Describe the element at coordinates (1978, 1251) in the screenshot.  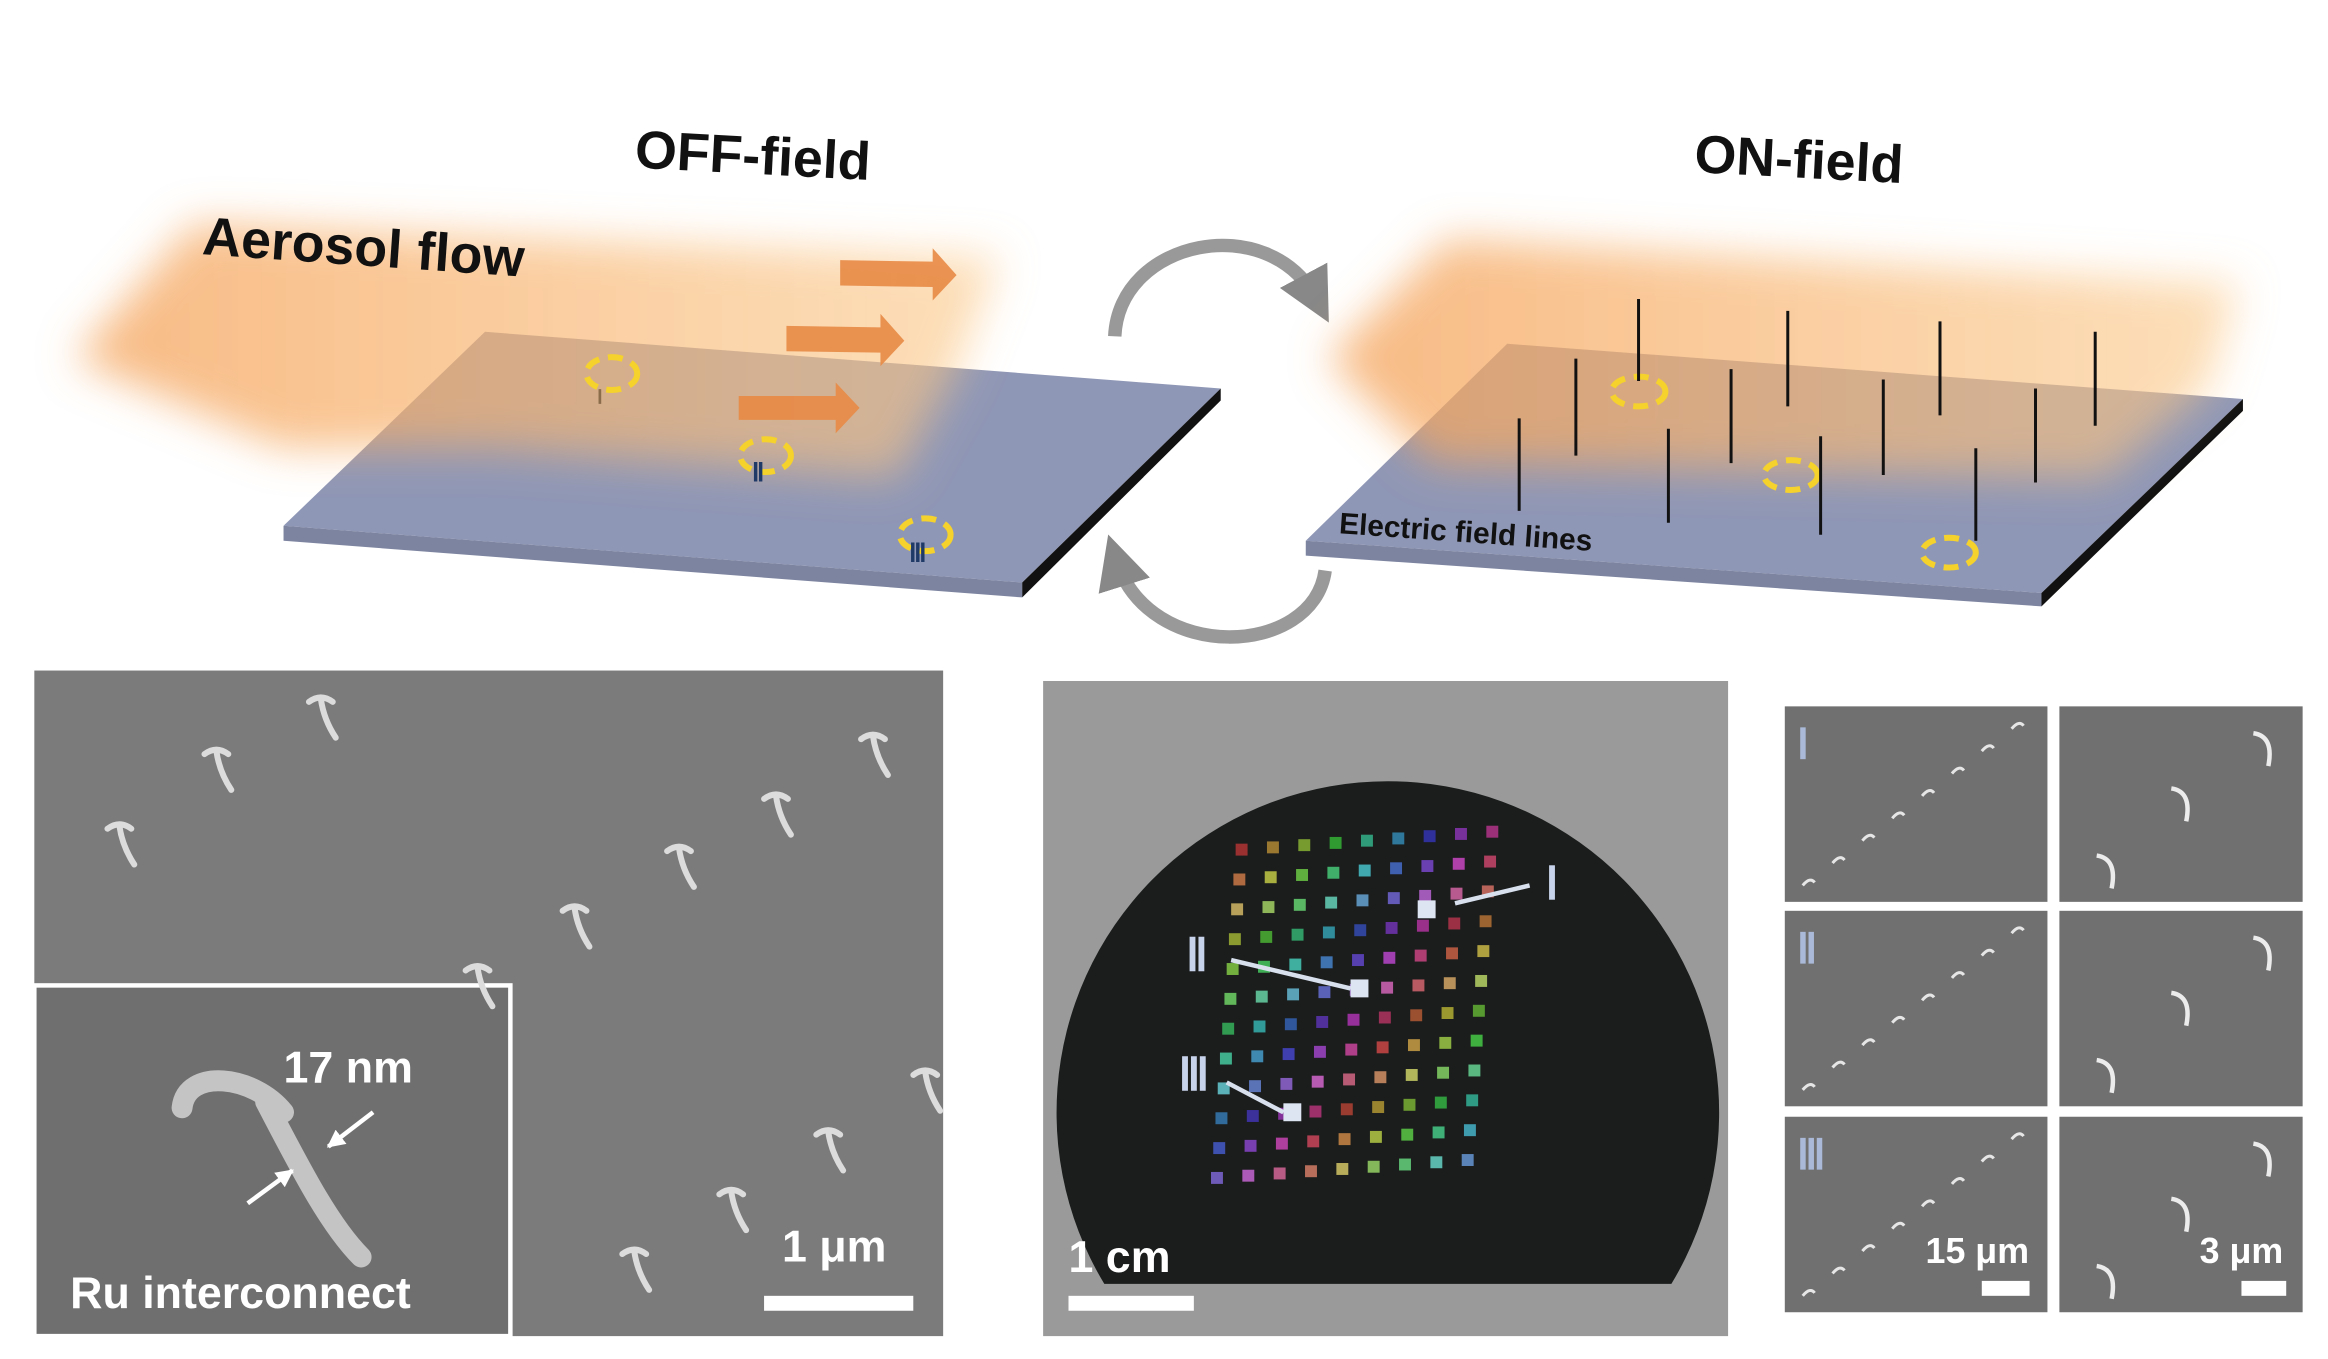
I see `scale-bar-label: 15 μm` at that location.